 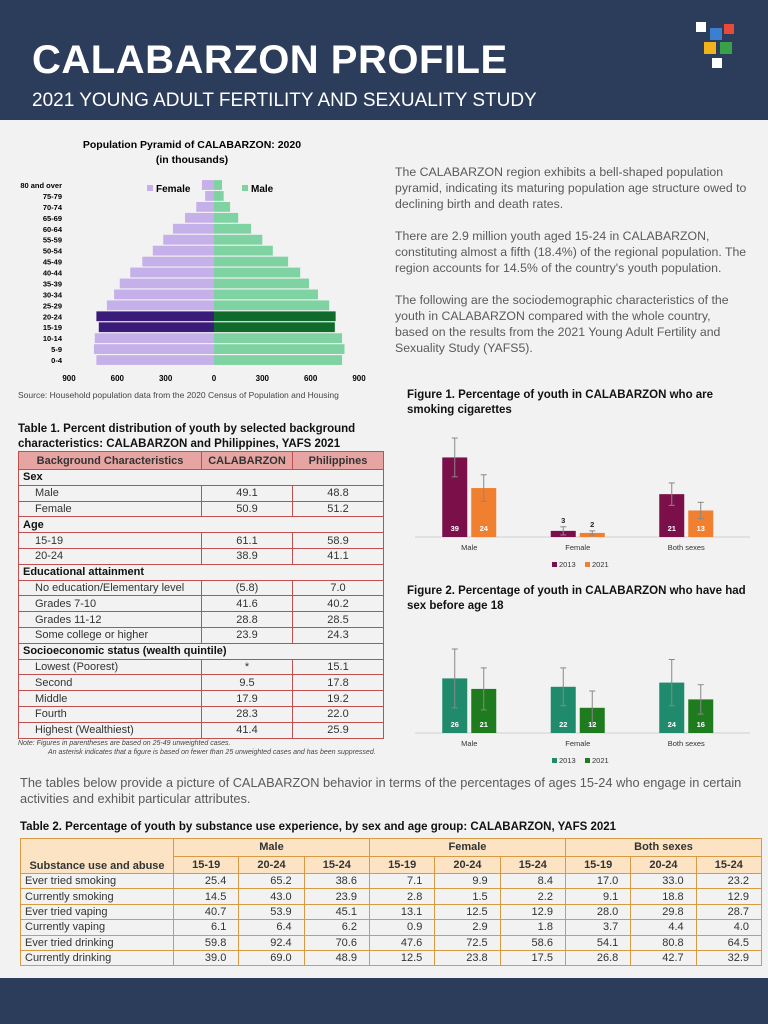 What do you see at coordinates (201, 572) in the screenshot?
I see `section-heading: Educational attainment` at bounding box center [201, 572].